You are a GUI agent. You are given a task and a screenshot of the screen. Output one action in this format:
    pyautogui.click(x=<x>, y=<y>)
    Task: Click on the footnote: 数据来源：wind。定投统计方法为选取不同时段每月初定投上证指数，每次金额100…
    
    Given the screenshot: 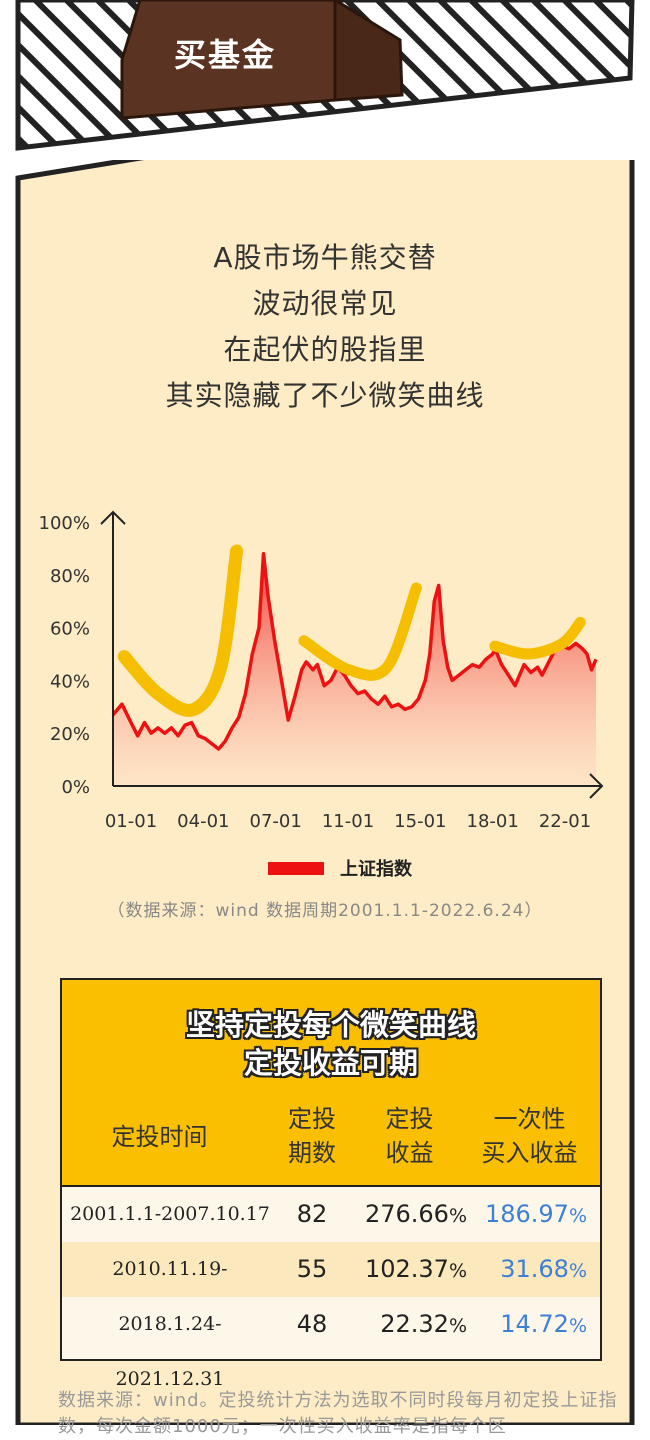 What is the action you would take?
    pyautogui.click(x=338, y=1413)
    